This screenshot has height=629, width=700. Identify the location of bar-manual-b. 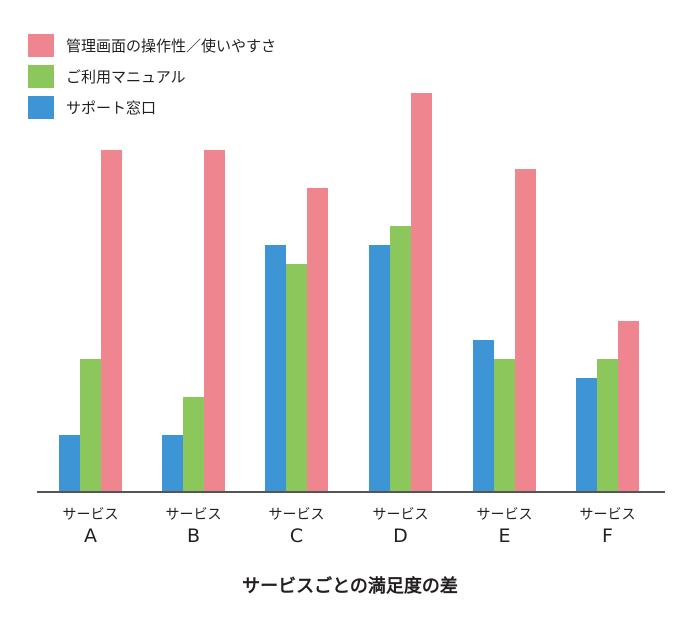
(193, 444).